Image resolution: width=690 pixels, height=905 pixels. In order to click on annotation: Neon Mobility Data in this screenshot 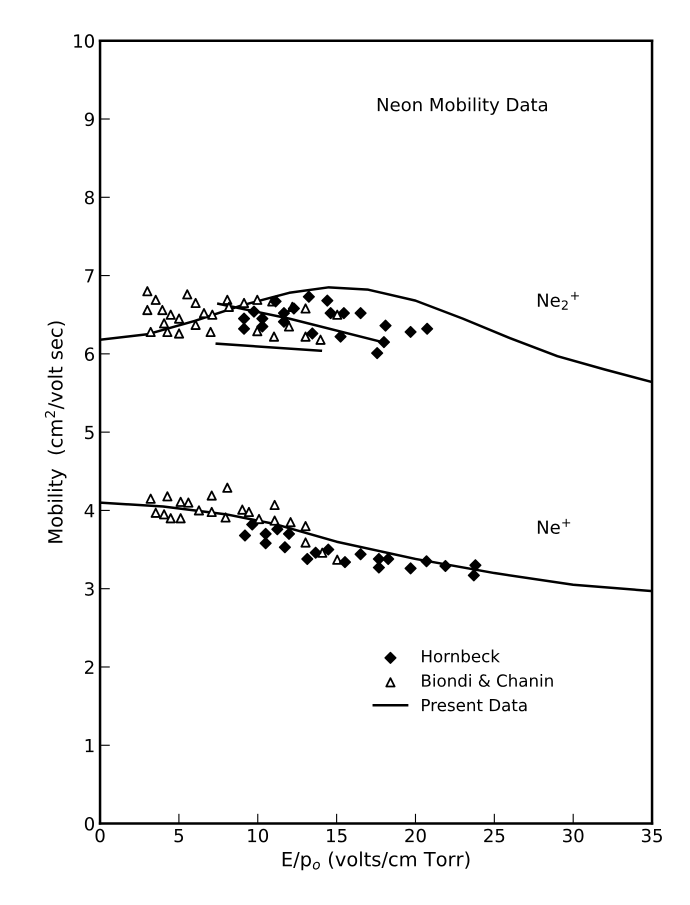, I will do `click(463, 106)`.